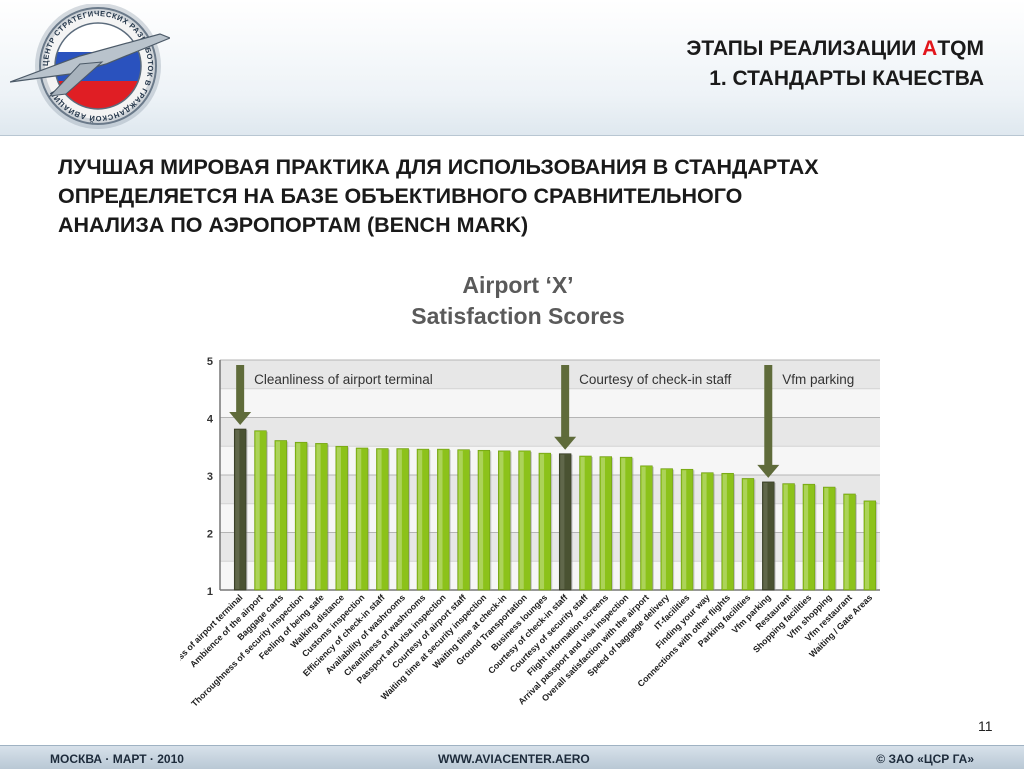 Image resolution: width=1024 pixels, height=769 pixels. I want to click on footer-website-link: WWW.AVIACENTER.AERO, so click(514, 759).